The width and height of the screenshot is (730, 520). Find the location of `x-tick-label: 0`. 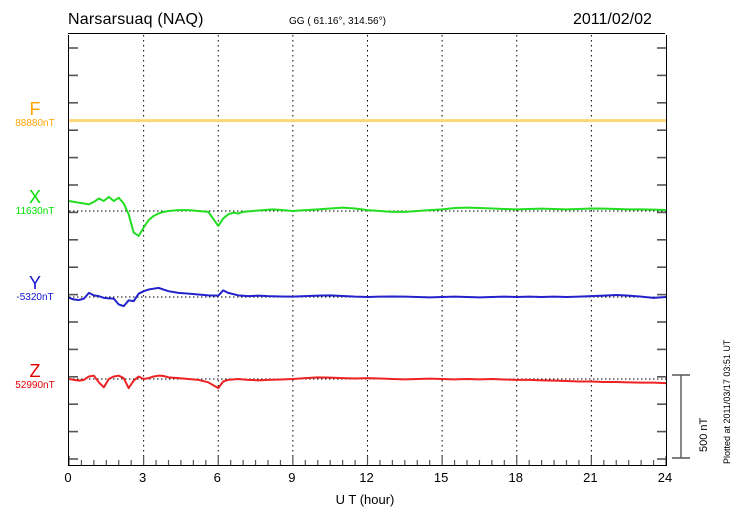

x-tick-label: 0 is located at coordinates (68, 477).